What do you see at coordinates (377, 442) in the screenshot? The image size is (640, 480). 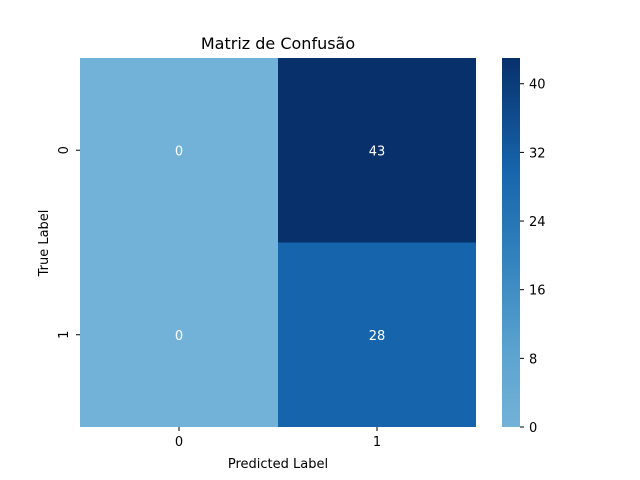 I see `x-tick-label: 1` at bounding box center [377, 442].